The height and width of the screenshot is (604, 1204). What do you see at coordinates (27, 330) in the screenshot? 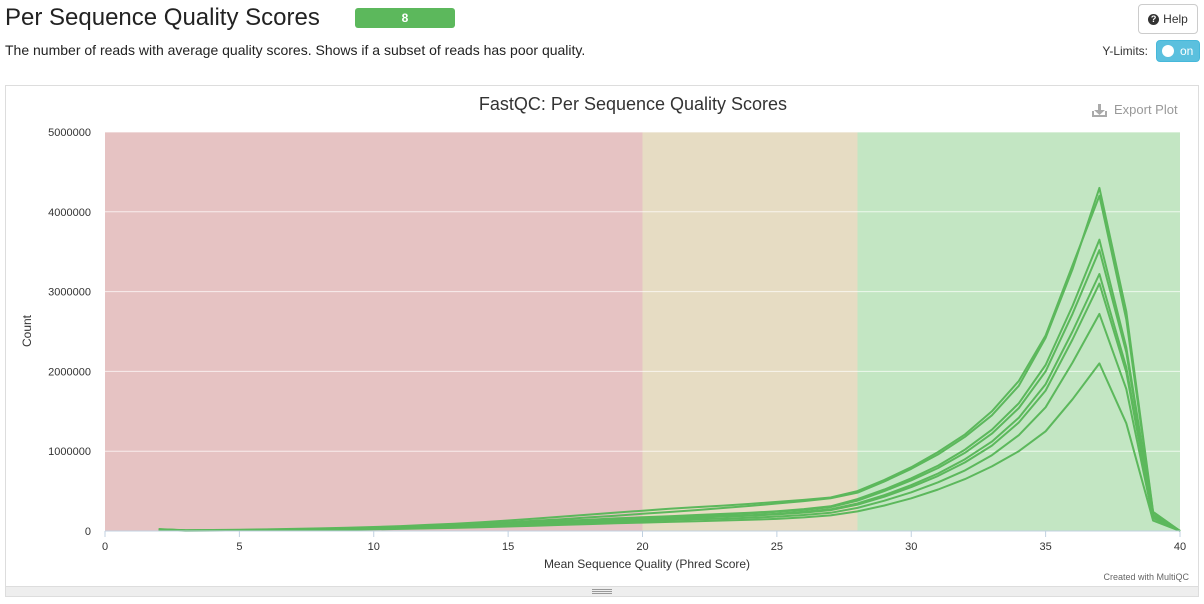
I see `y-axis-label: Count` at bounding box center [27, 330].